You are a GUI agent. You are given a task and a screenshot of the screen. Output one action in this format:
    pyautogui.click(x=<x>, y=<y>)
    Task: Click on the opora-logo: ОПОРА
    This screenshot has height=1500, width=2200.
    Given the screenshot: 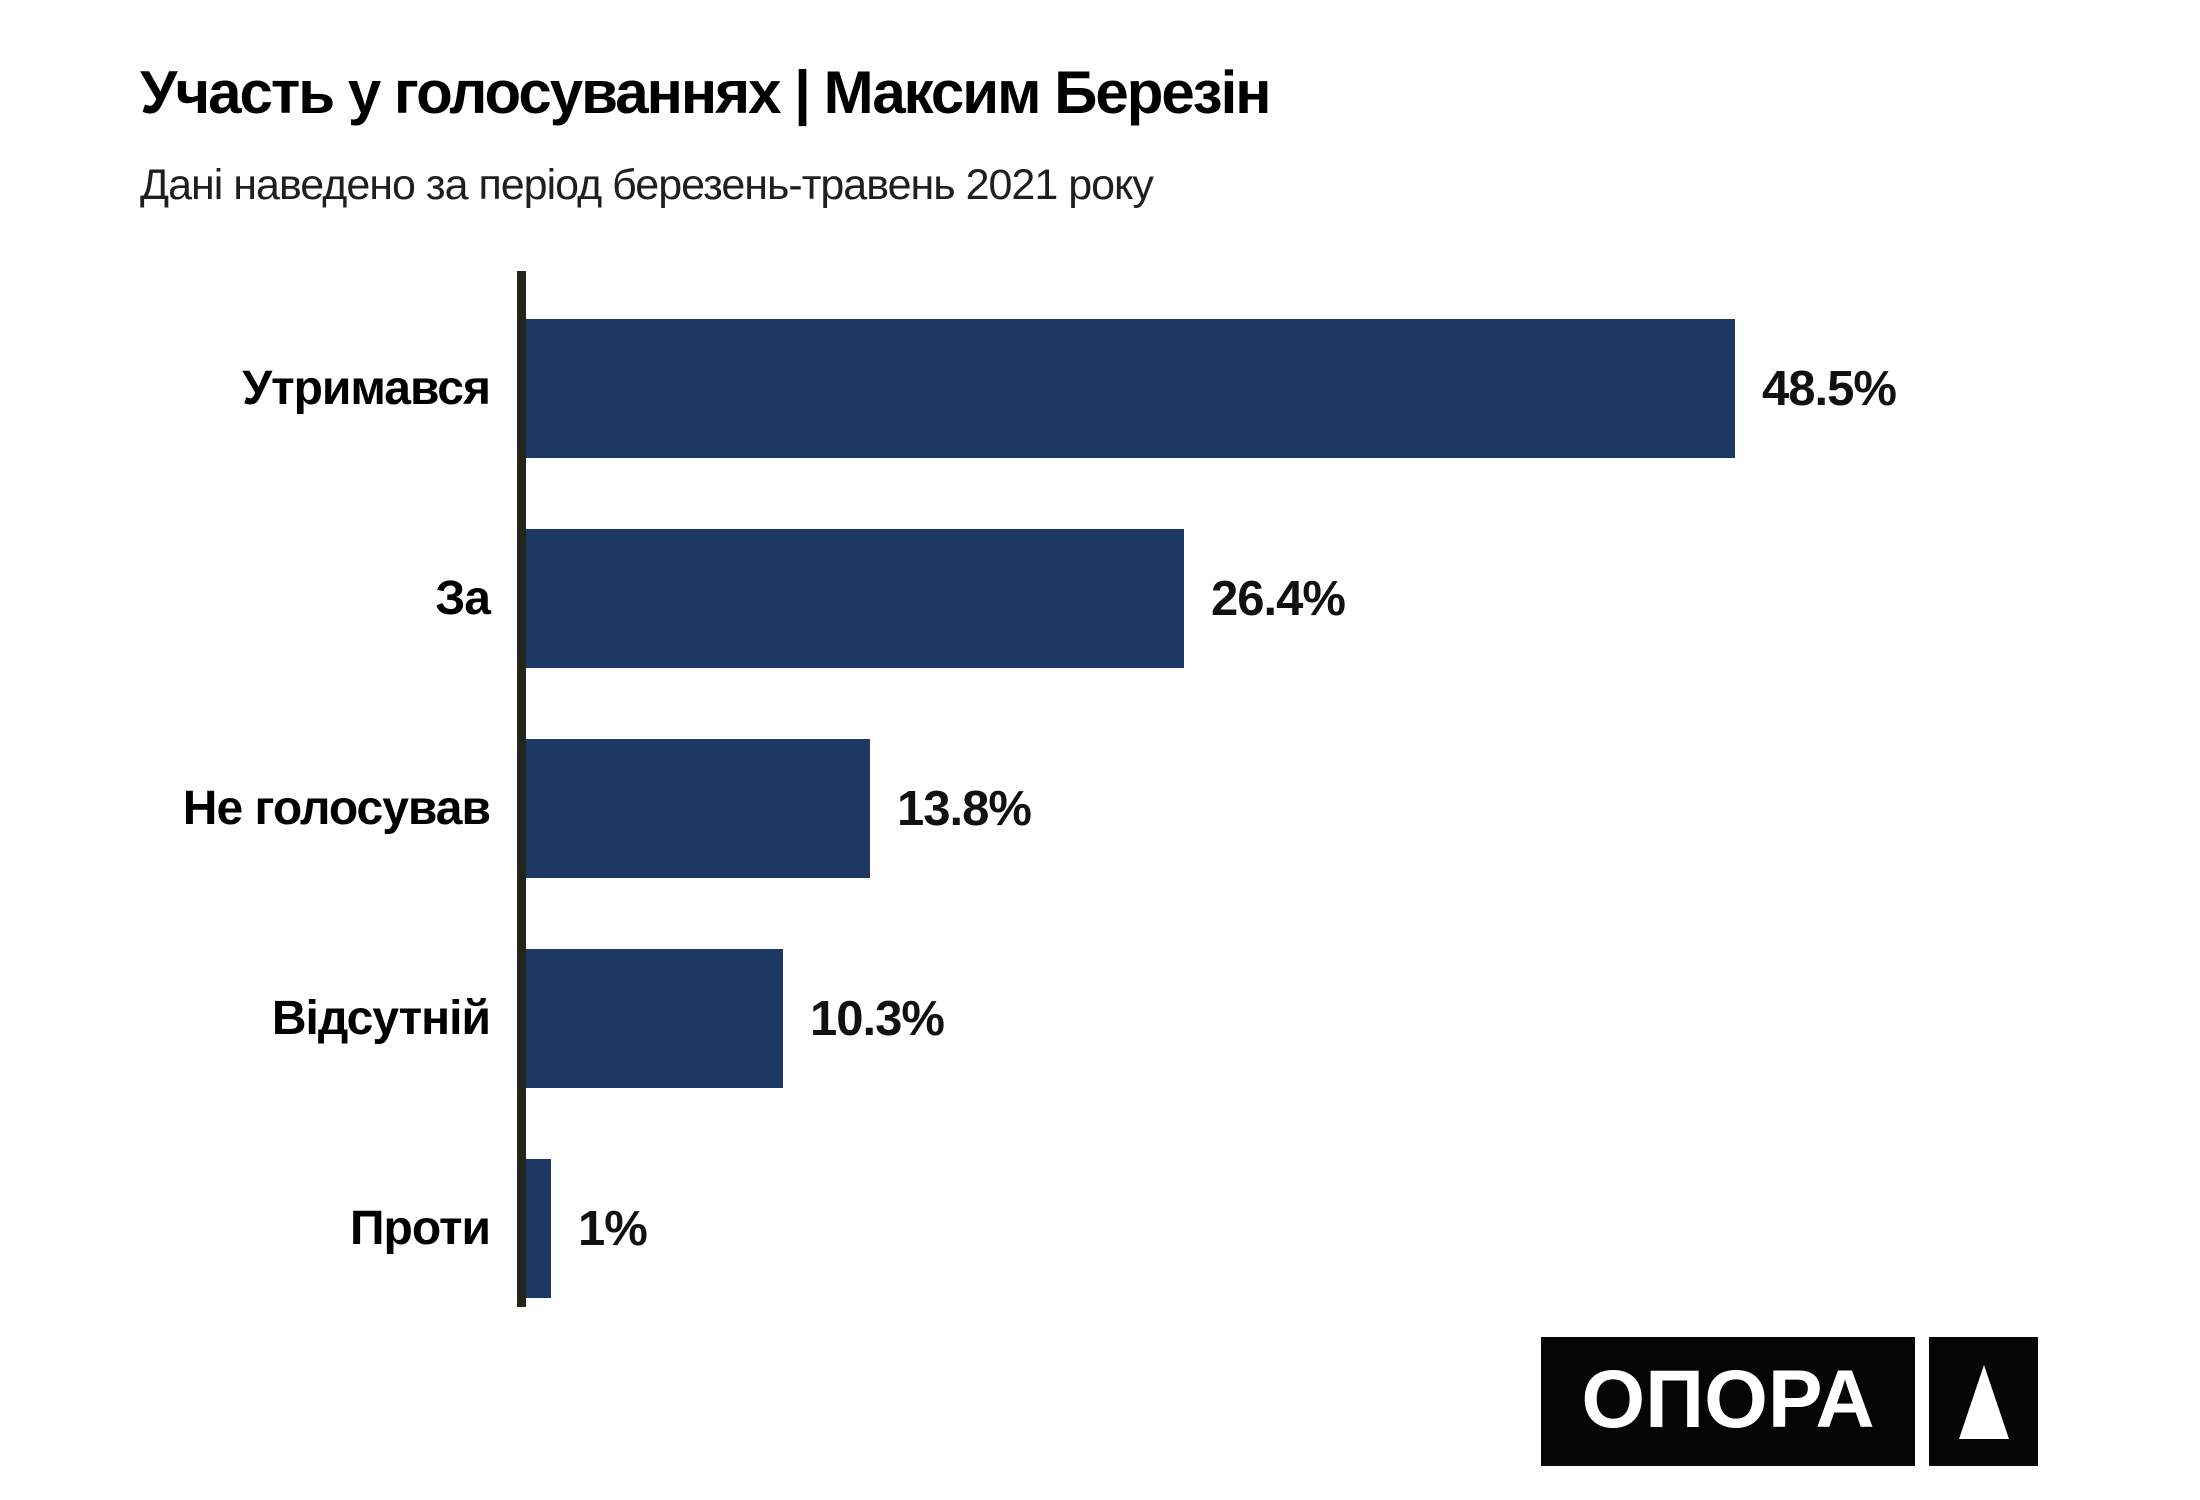 What is the action you would take?
    pyautogui.click(x=1789, y=1401)
    